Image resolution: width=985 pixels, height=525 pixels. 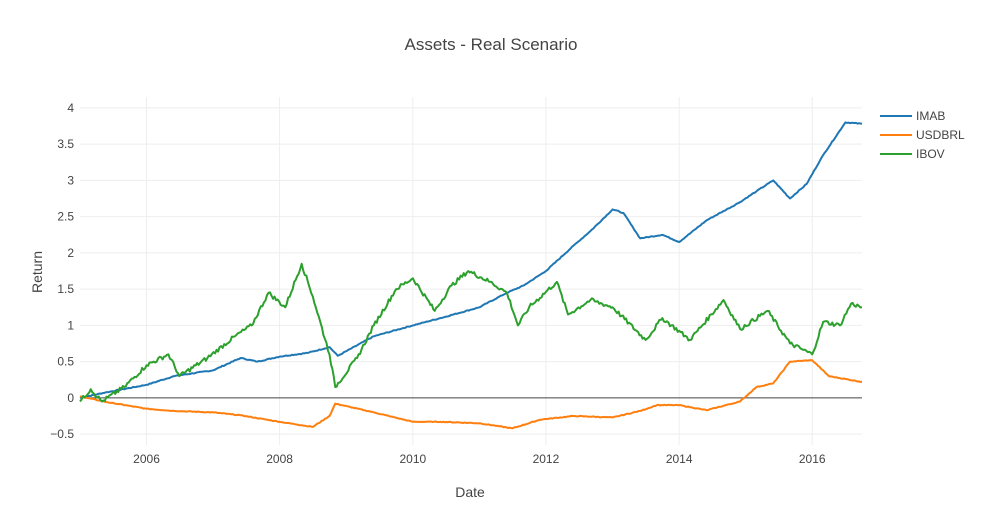 I want to click on chart-title: Assets - Real Scenario, so click(x=491, y=44).